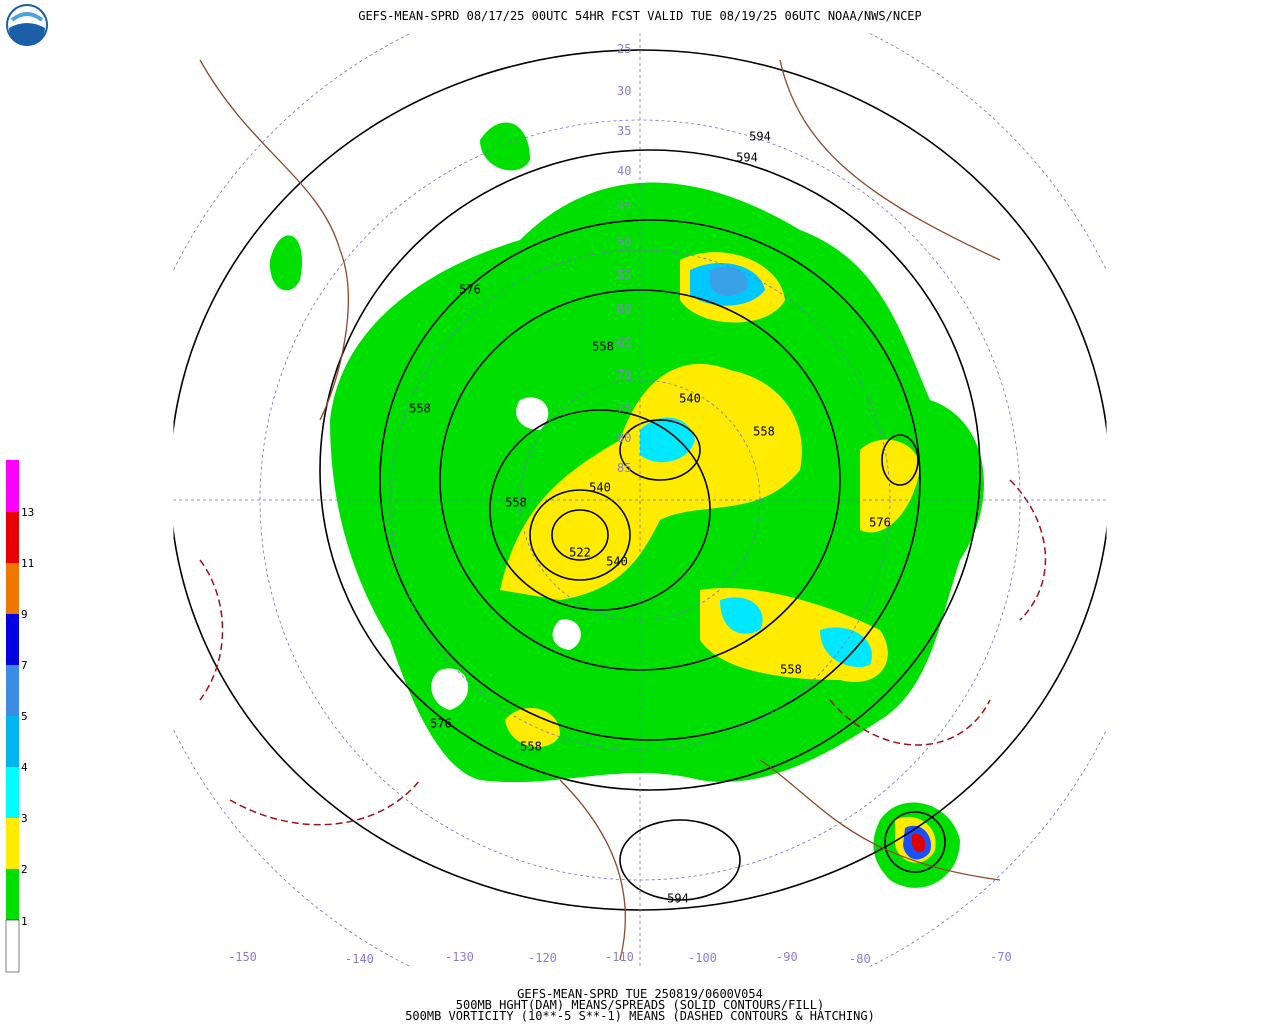  I want to click on latitude-label: 65, so click(624, 343).